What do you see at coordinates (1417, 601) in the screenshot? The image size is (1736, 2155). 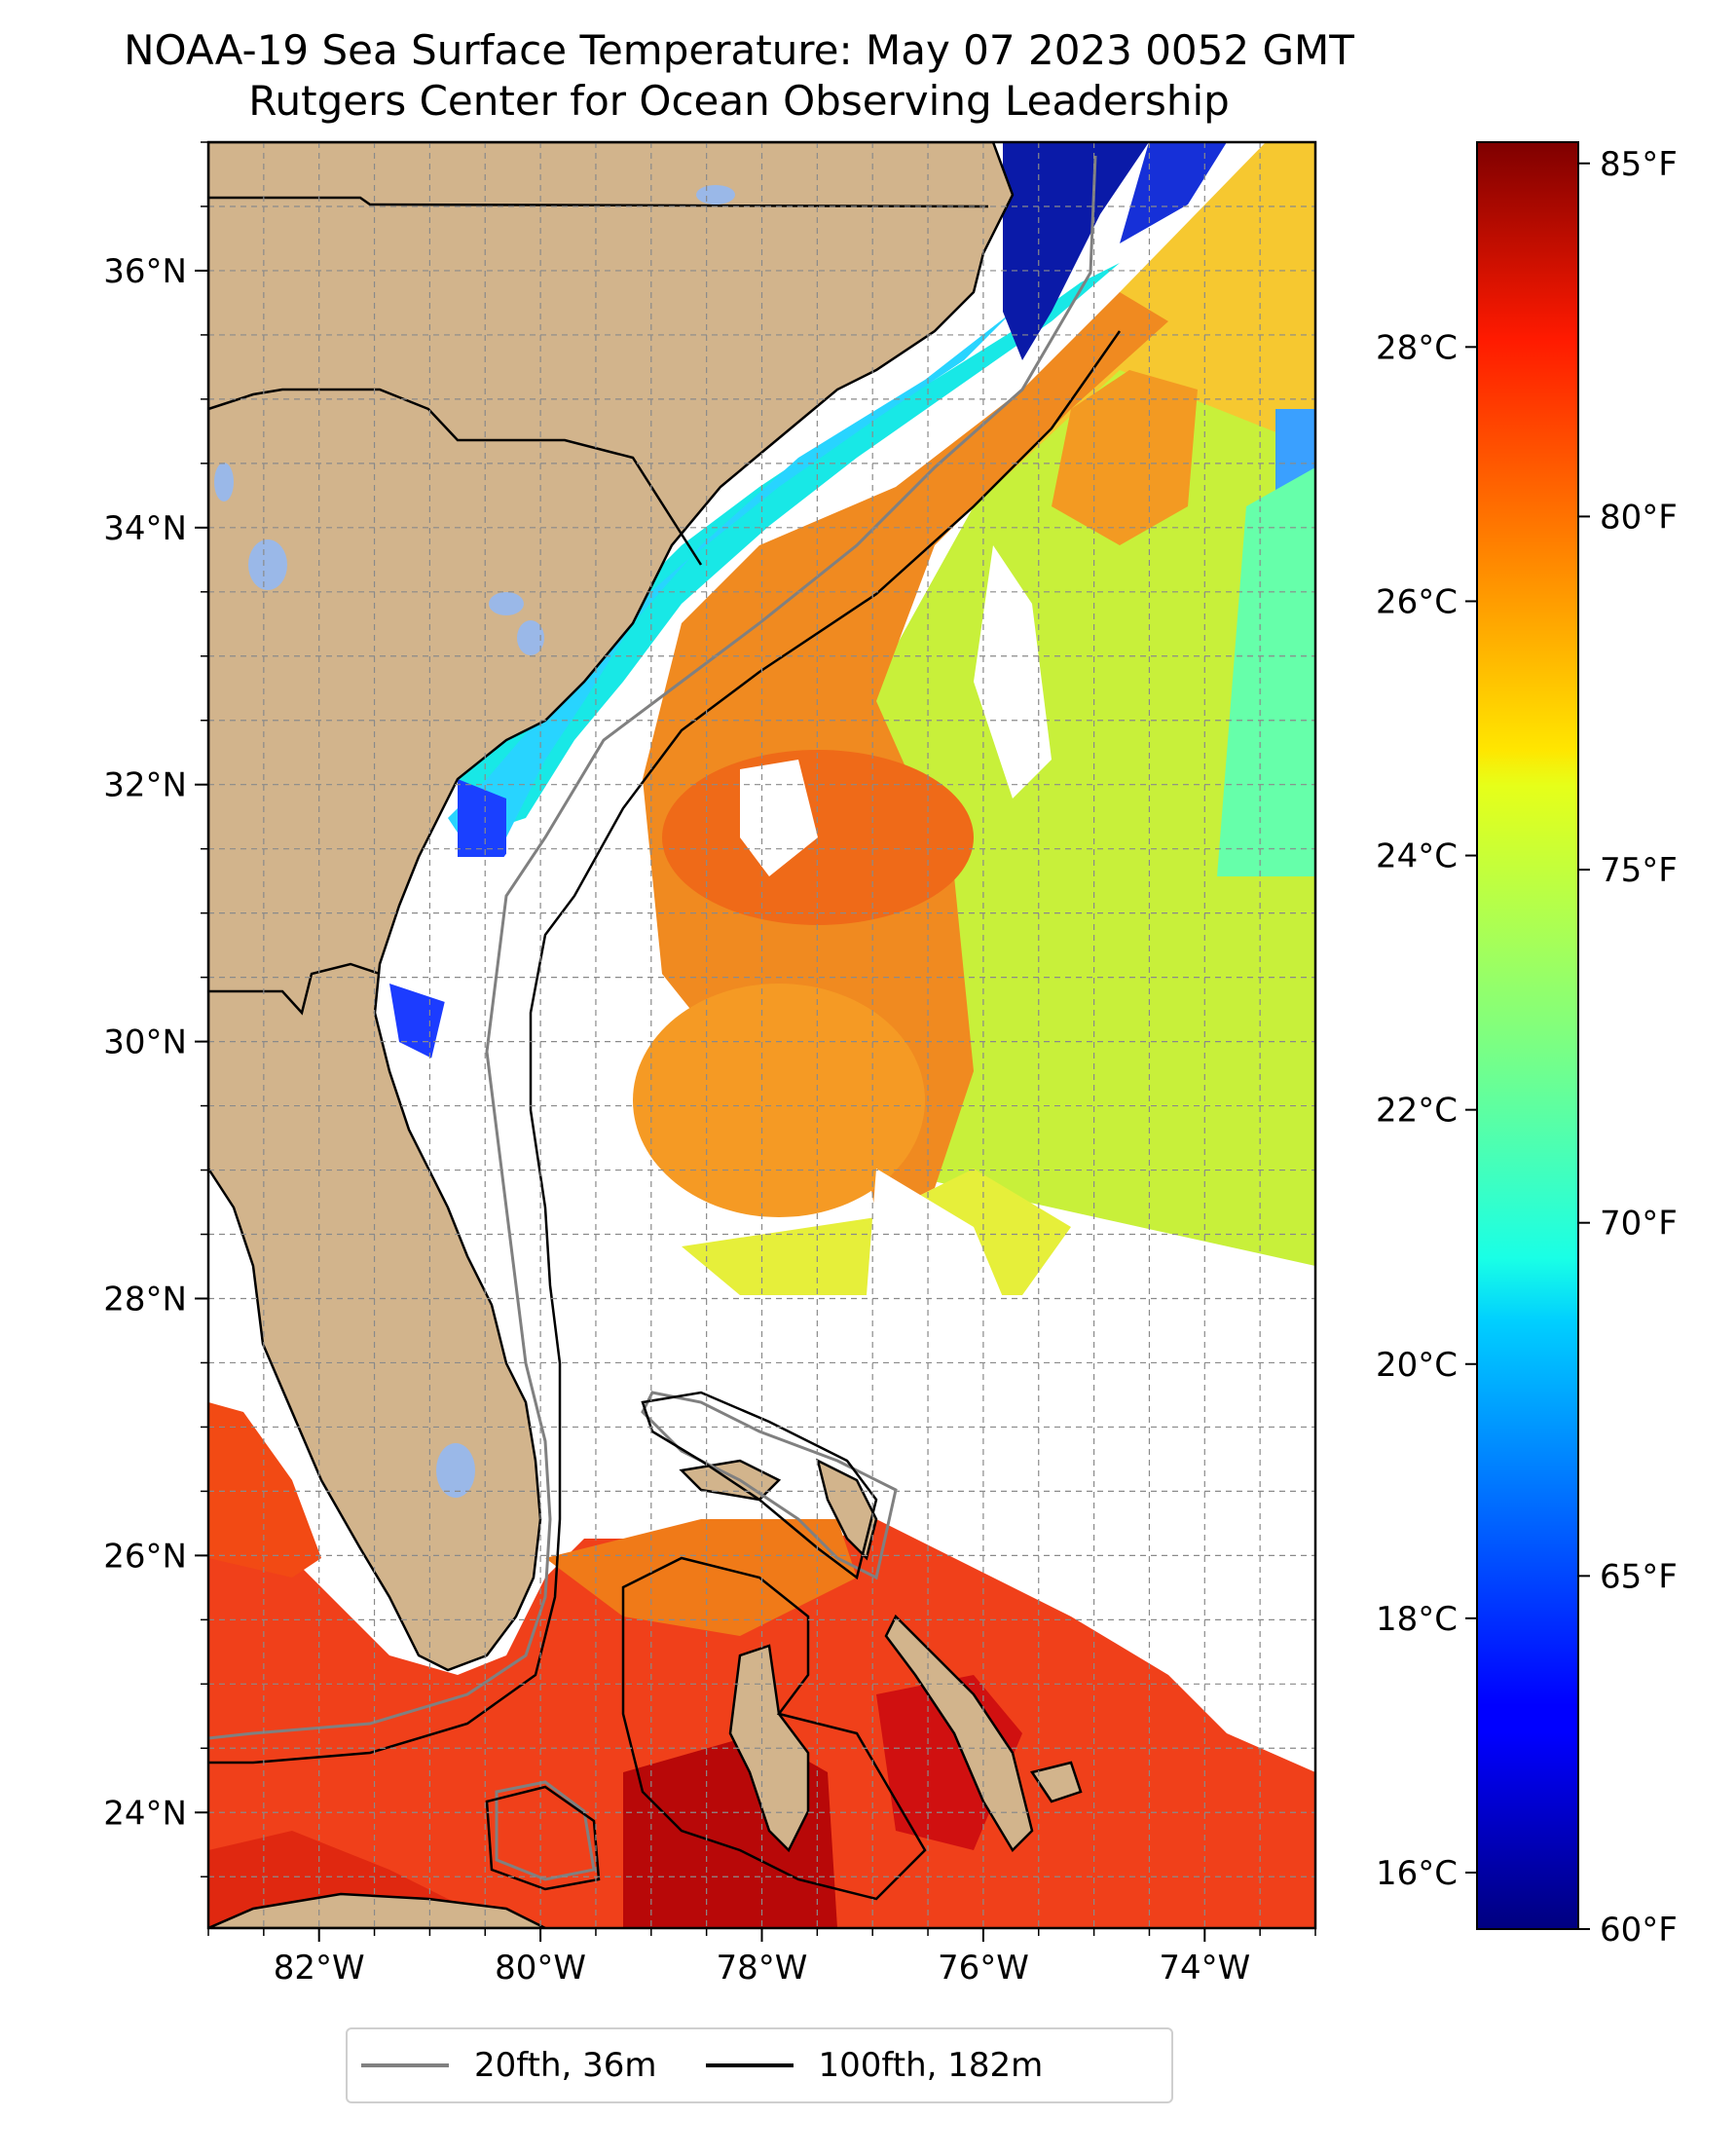 I see `colorbar-c-label: 26°C` at bounding box center [1417, 601].